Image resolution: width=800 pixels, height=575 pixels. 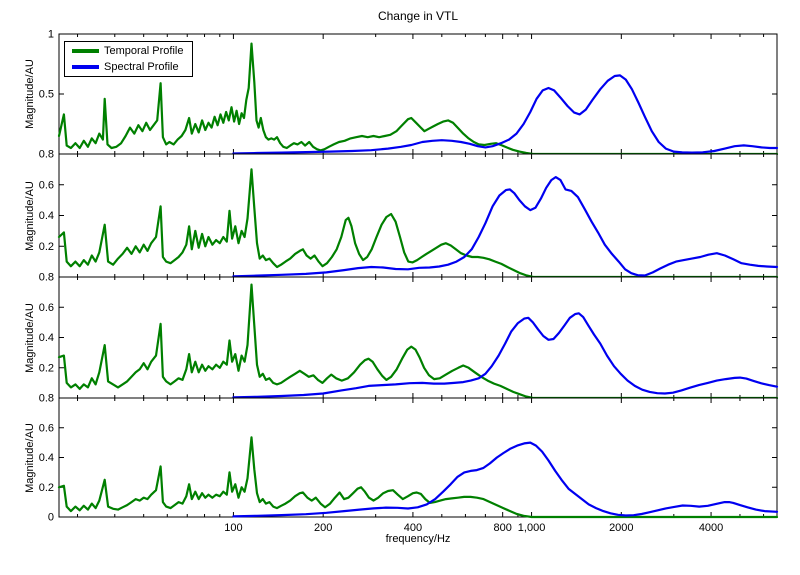 What do you see at coordinates (323, 528) in the screenshot?
I see `x-tick-label: 200` at bounding box center [323, 528].